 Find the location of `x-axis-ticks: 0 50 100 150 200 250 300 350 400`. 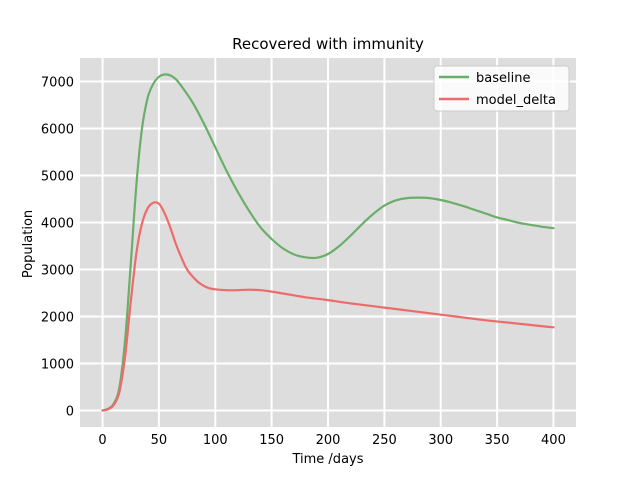

x-axis-ticks: 0 50 100 150 200 250 300 350 400 is located at coordinates (331, 440).